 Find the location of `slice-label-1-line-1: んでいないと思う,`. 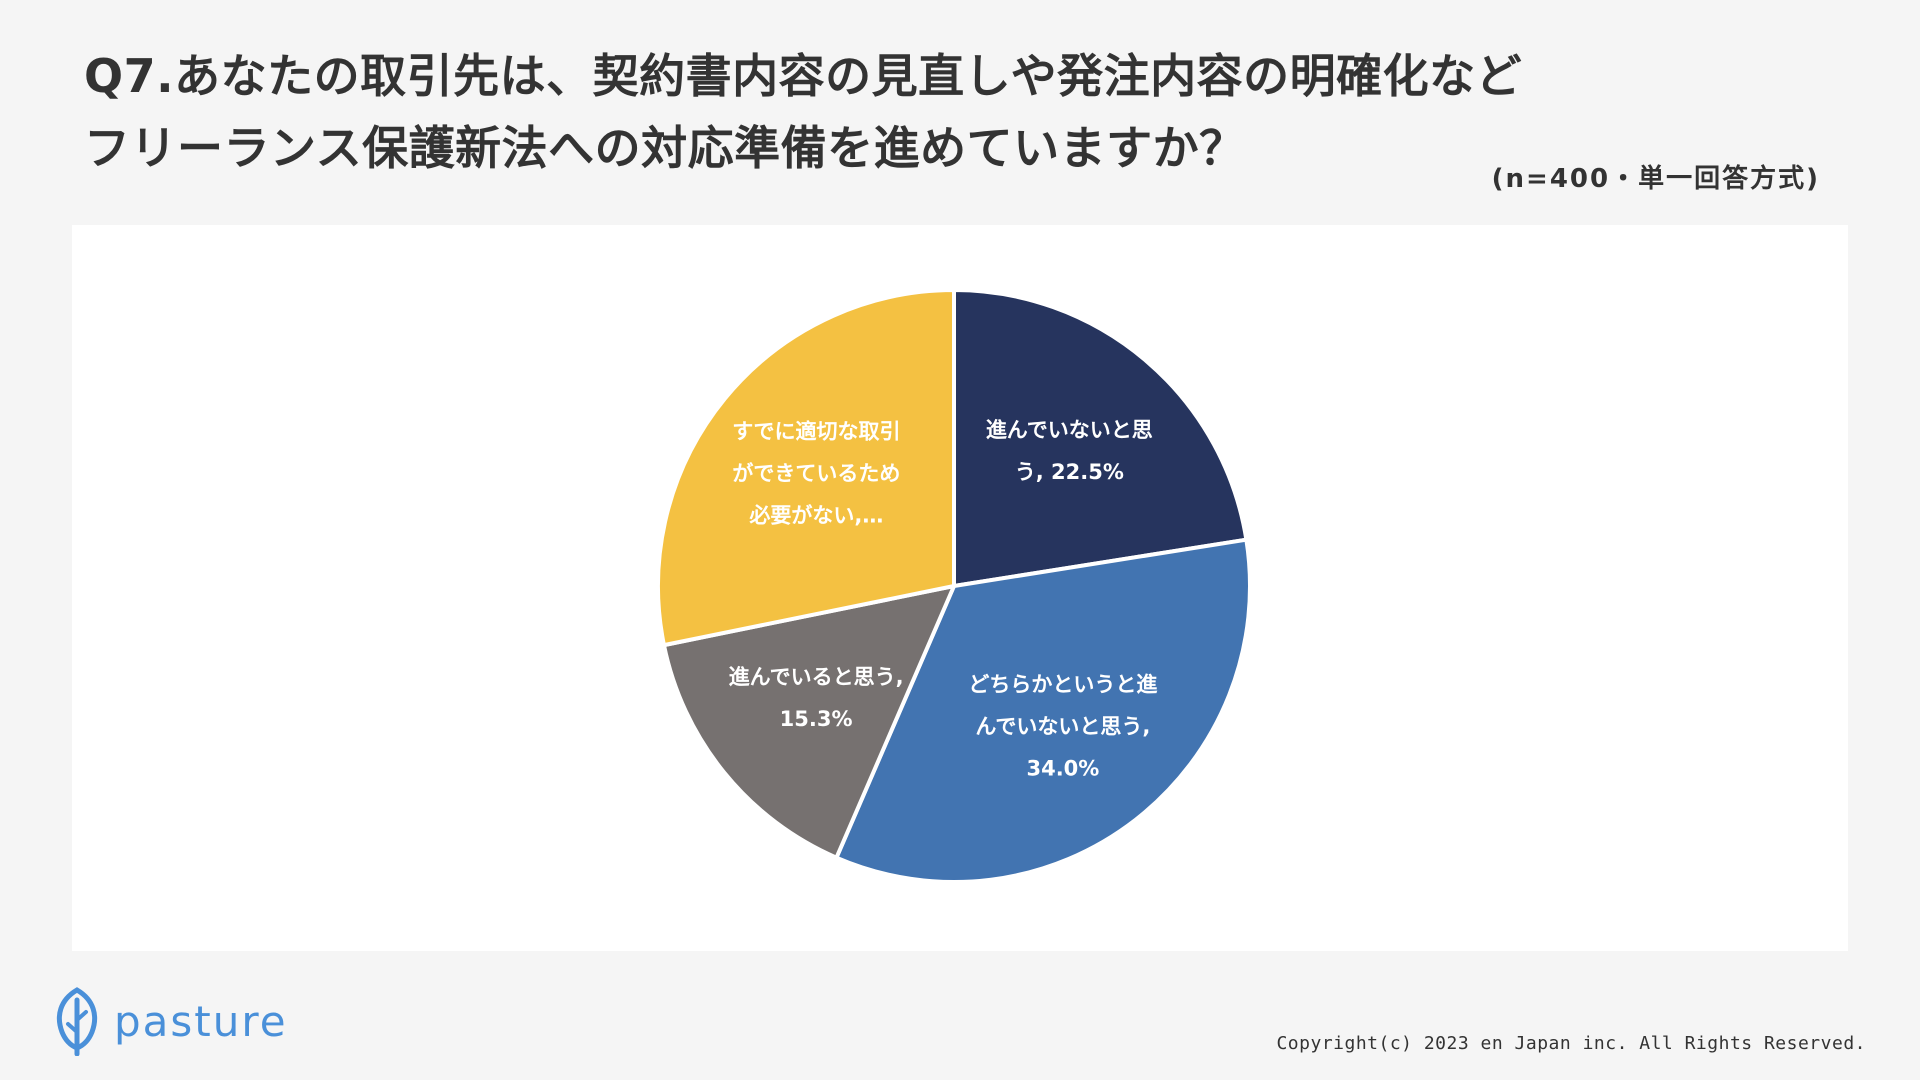

slice-label-1-line-1: んでいないと思う, is located at coordinates (1062, 726).